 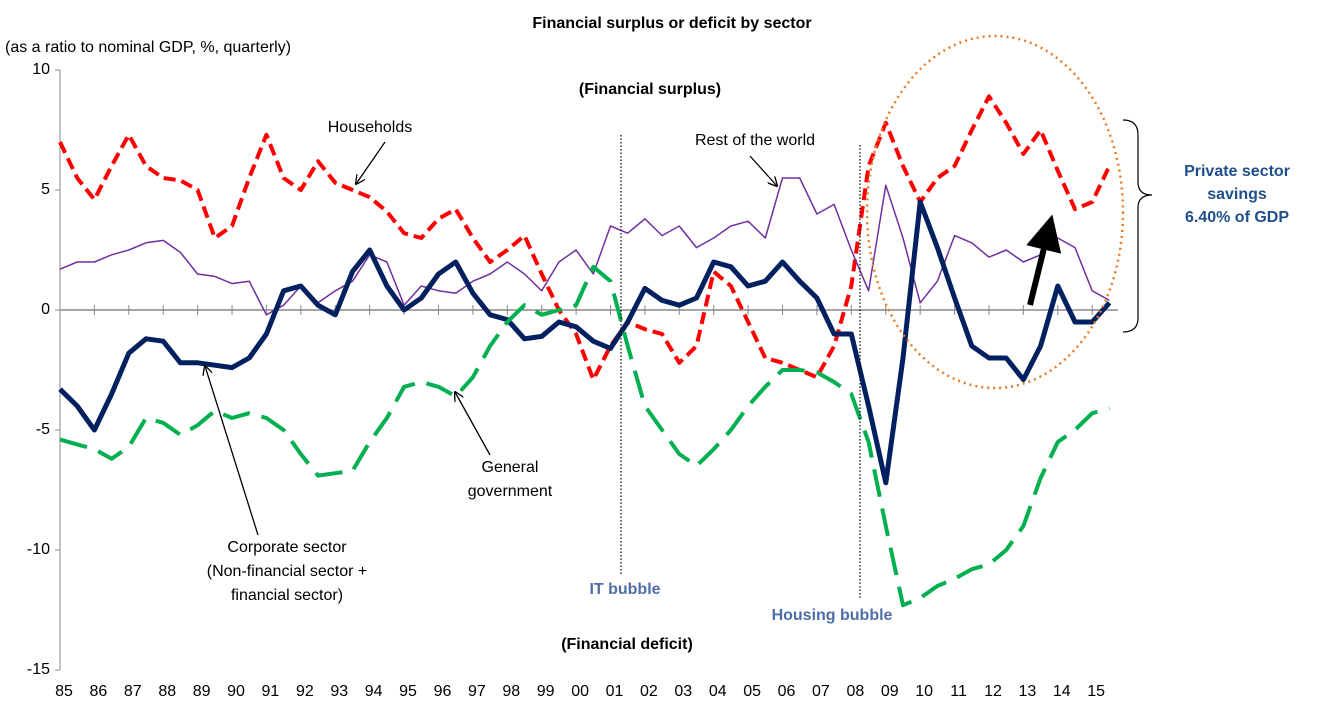 What do you see at coordinates (510, 467) in the screenshot?
I see `annotation: General` at bounding box center [510, 467].